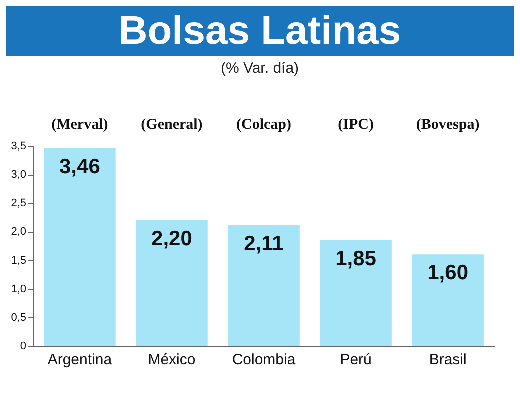  Describe the element at coordinates (18, 175) in the screenshot. I see `y-tick-label: 3,0` at that location.